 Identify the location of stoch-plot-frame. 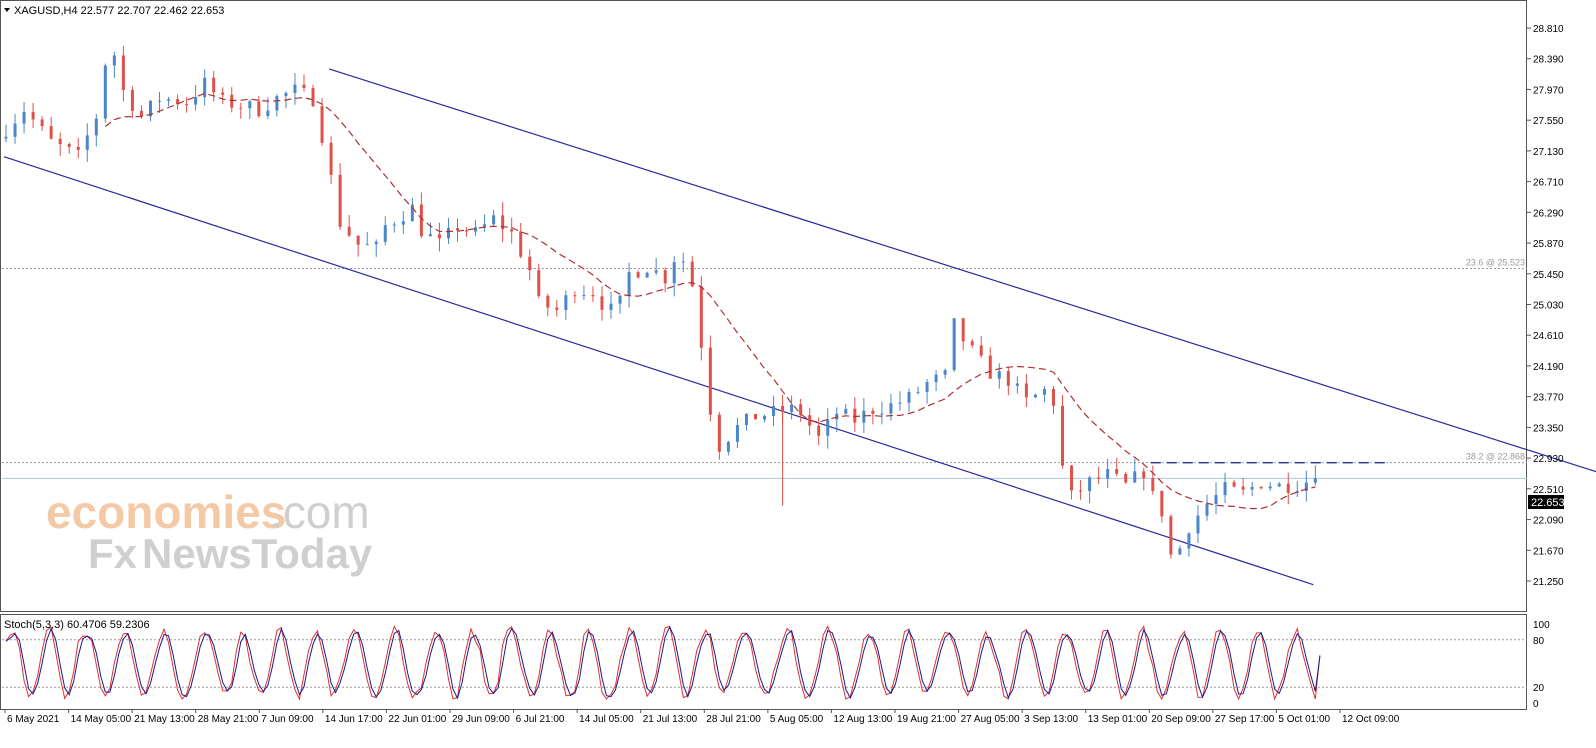
(763, 662).